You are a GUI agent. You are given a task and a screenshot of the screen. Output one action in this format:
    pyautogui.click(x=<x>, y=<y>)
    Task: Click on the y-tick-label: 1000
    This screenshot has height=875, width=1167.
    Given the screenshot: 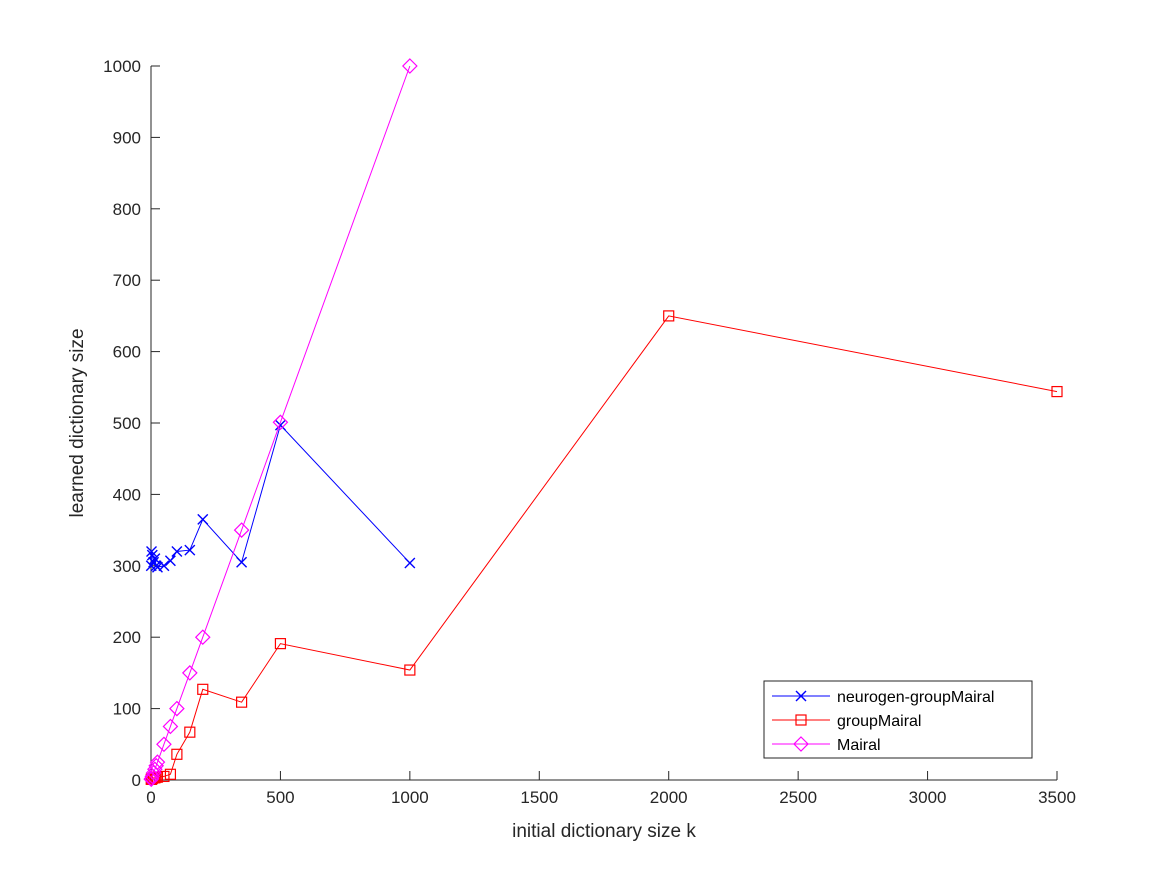 What is the action you would take?
    pyautogui.click(x=122, y=66)
    